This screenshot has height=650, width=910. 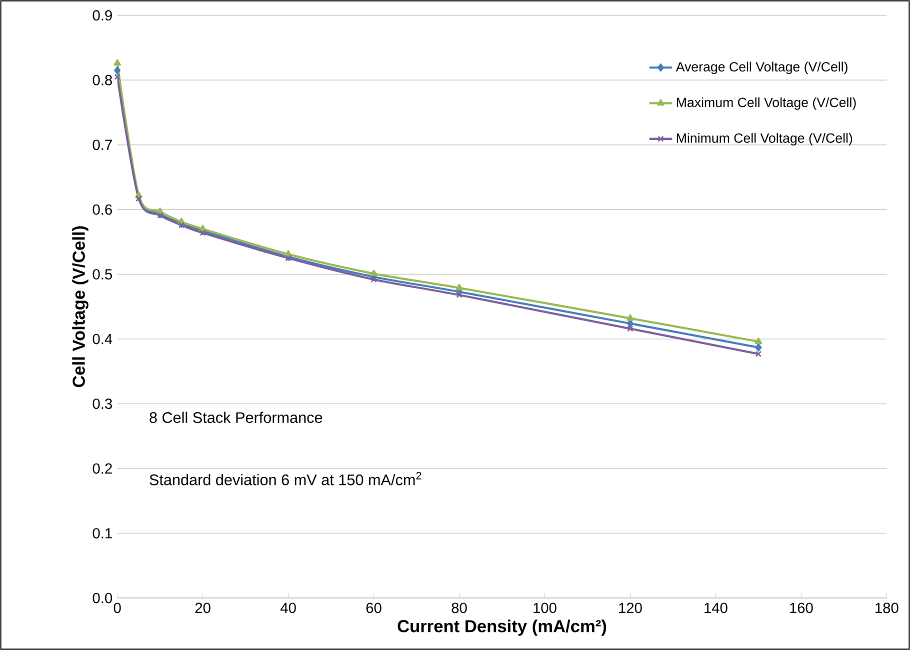 I want to click on legend-label: Average Cell Voltage (V/Cell), so click(x=762, y=68).